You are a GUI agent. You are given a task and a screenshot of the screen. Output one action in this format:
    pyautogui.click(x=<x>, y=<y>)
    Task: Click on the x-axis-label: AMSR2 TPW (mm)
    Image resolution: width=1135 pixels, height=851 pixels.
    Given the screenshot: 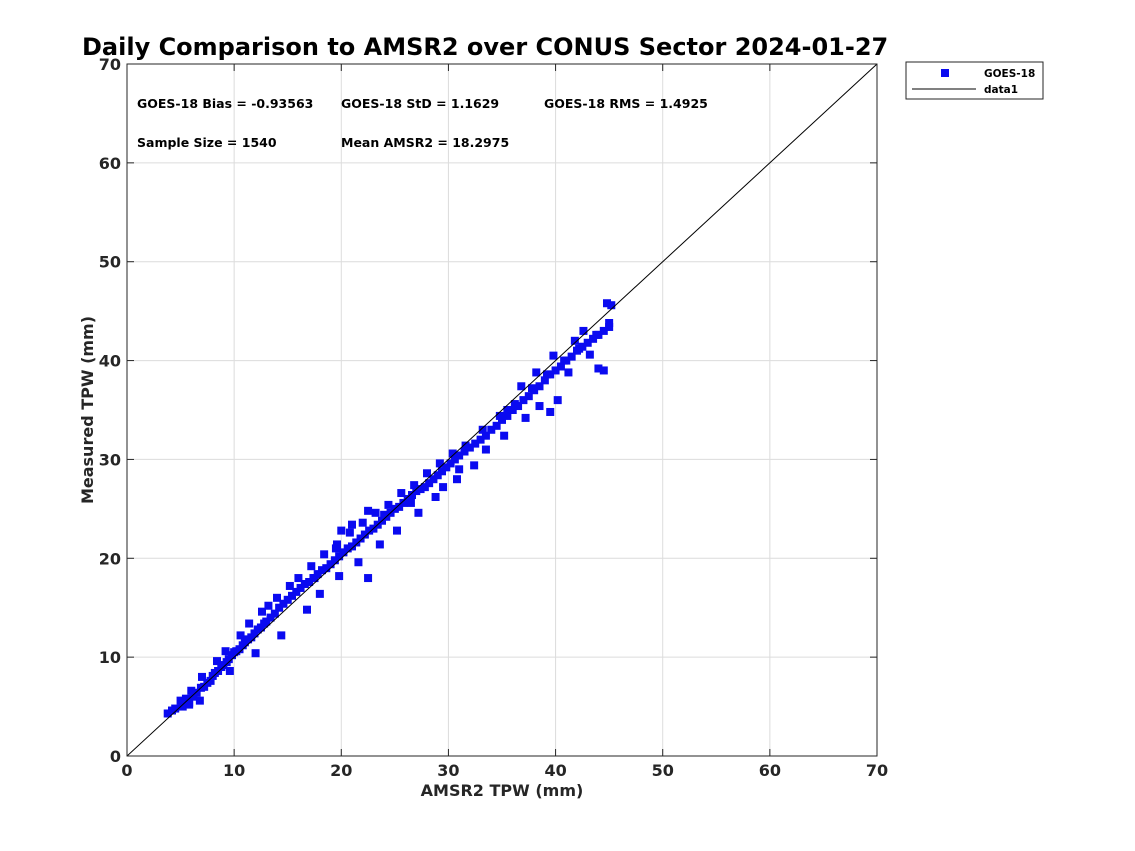 What is the action you would take?
    pyautogui.click(x=502, y=790)
    